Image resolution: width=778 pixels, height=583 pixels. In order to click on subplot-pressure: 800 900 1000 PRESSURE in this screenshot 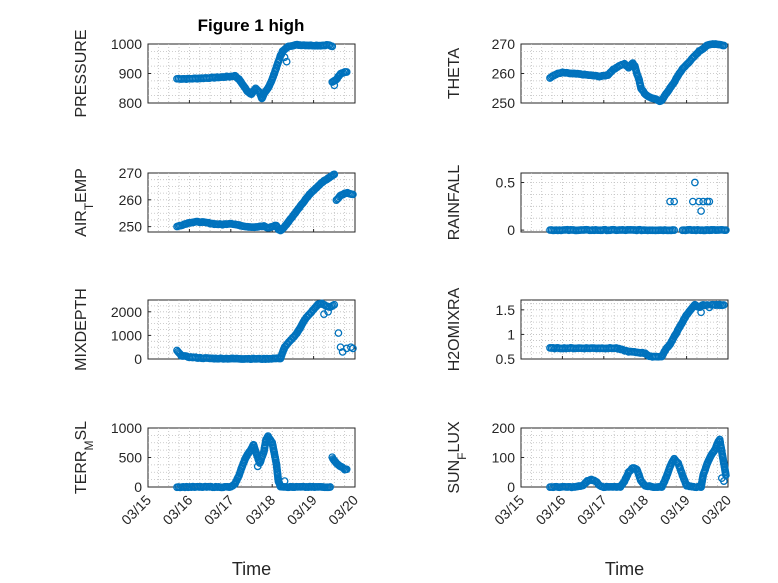, I will do `click(214, 73)`.